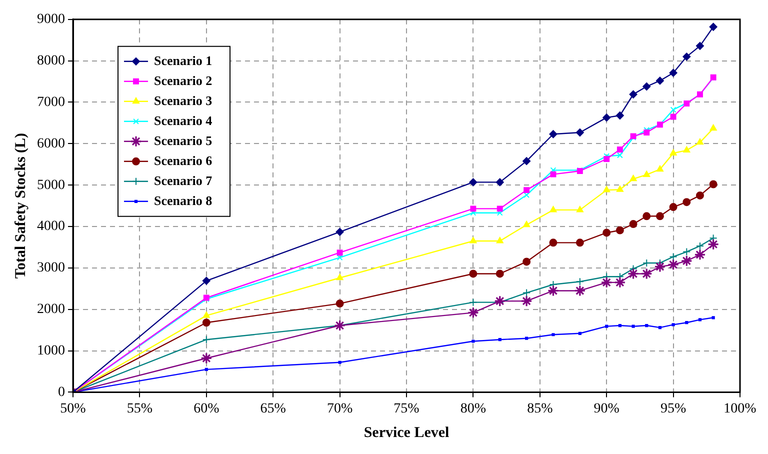  What do you see at coordinates (51, 20) in the screenshot?
I see `y-tick-label: 9000` at bounding box center [51, 20].